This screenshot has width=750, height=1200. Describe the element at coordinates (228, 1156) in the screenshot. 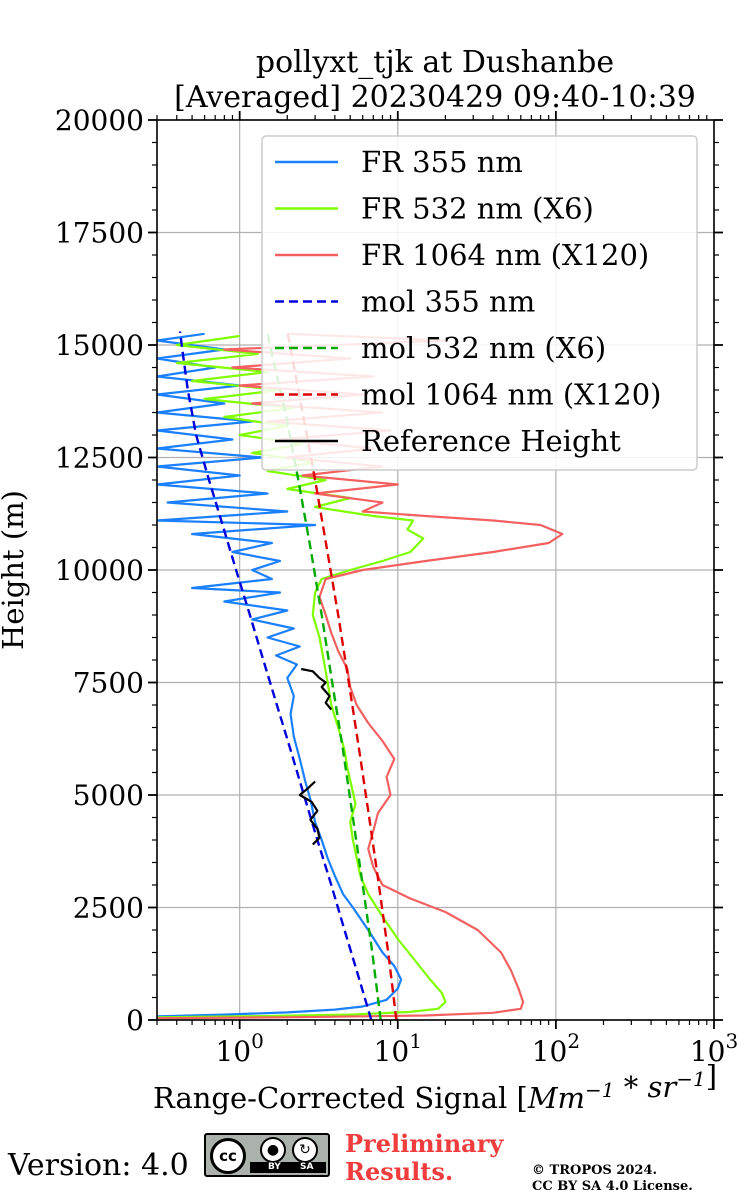

I see `cc-logo-icon: cc` at that location.